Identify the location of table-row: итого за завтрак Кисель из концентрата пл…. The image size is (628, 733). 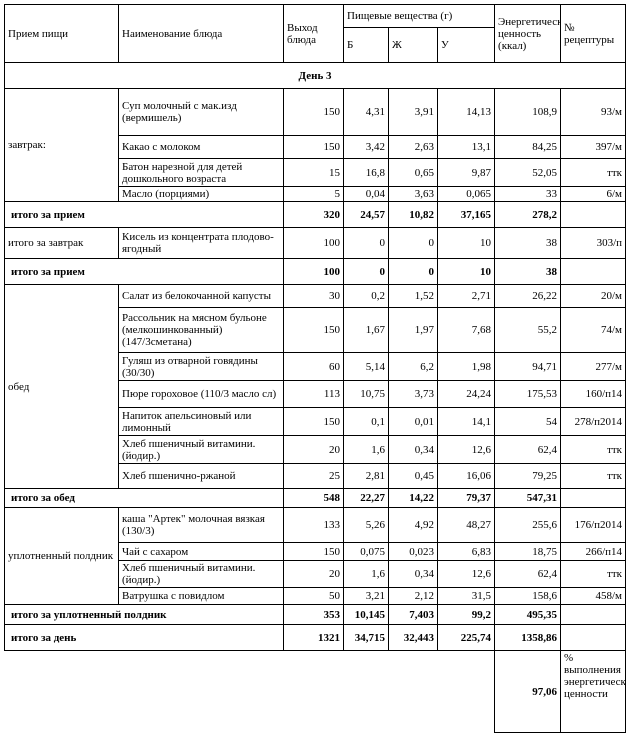
(315, 243).